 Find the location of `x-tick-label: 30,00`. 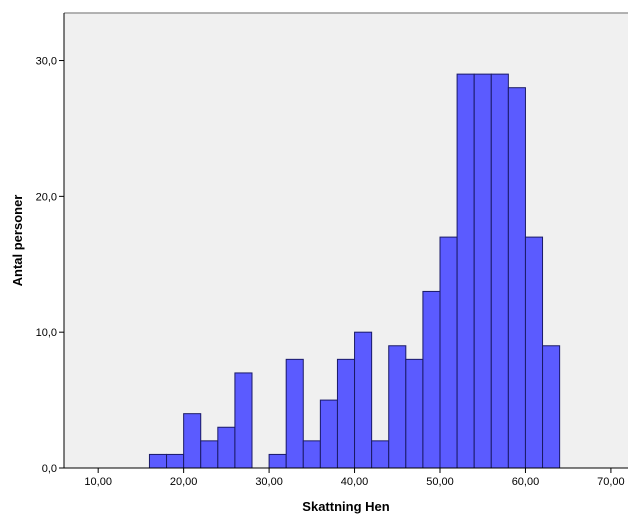

x-tick-label: 30,00 is located at coordinates (269, 482).